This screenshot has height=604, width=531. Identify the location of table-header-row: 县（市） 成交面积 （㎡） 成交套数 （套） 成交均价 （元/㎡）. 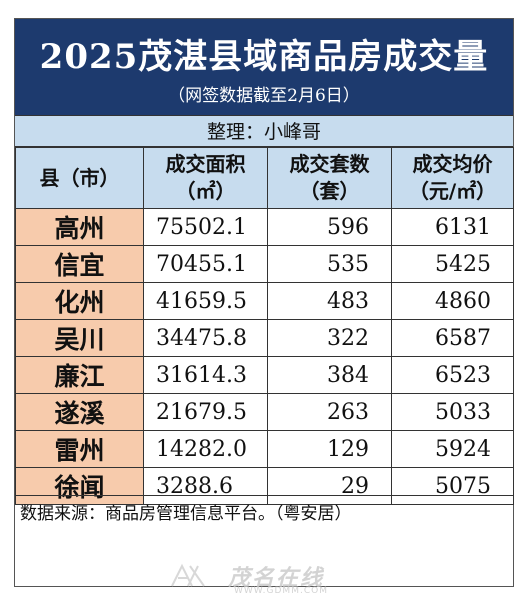
(264, 178).